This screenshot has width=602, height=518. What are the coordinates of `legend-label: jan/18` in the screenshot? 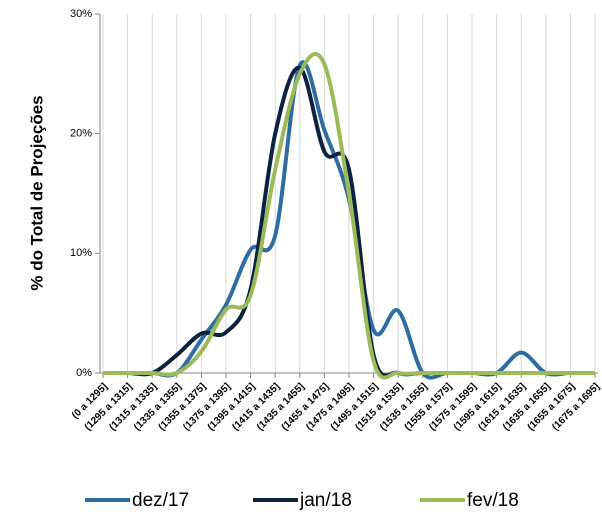 It's located at (325, 500).